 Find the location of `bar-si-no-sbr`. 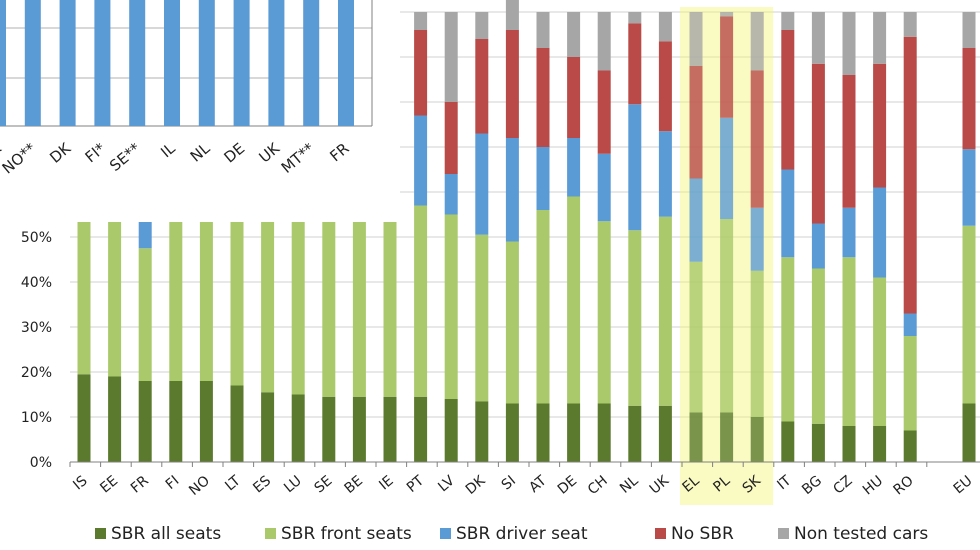

bar-si-no-sbr is located at coordinates (512, 84).